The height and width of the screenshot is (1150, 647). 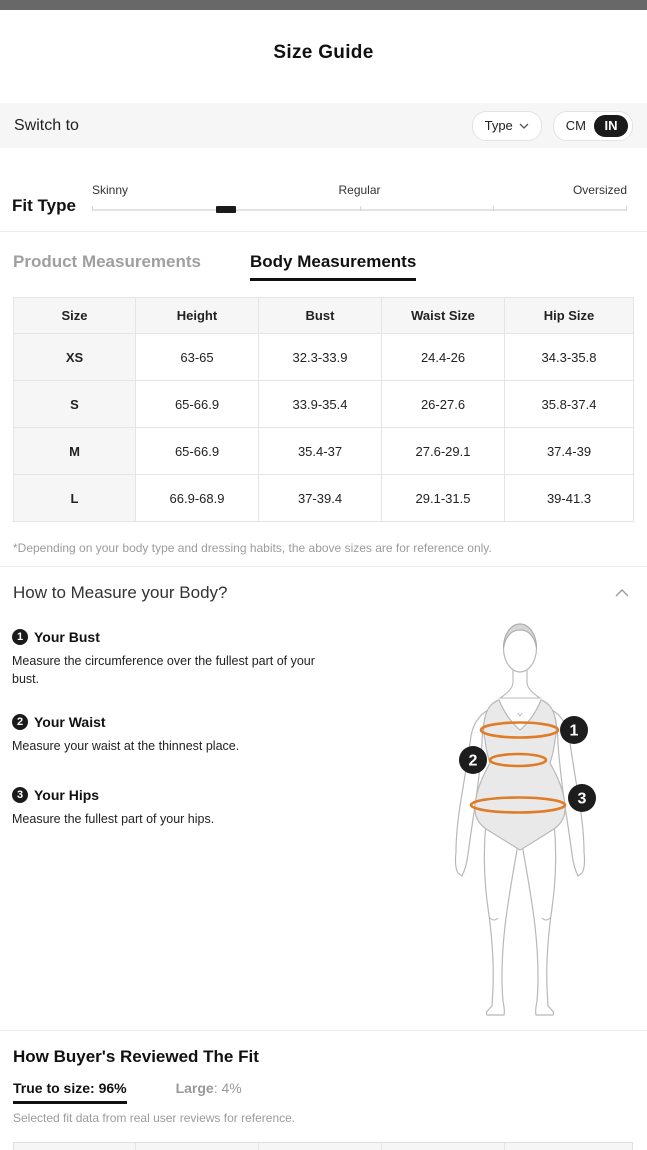 I want to click on size-cell: S, so click(x=74, y=404).